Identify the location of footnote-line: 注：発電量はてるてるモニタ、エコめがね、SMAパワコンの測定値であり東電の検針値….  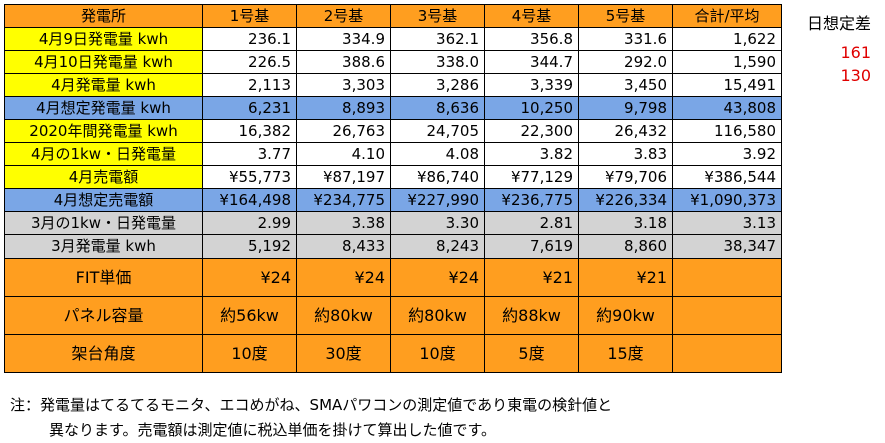
(311, 405).